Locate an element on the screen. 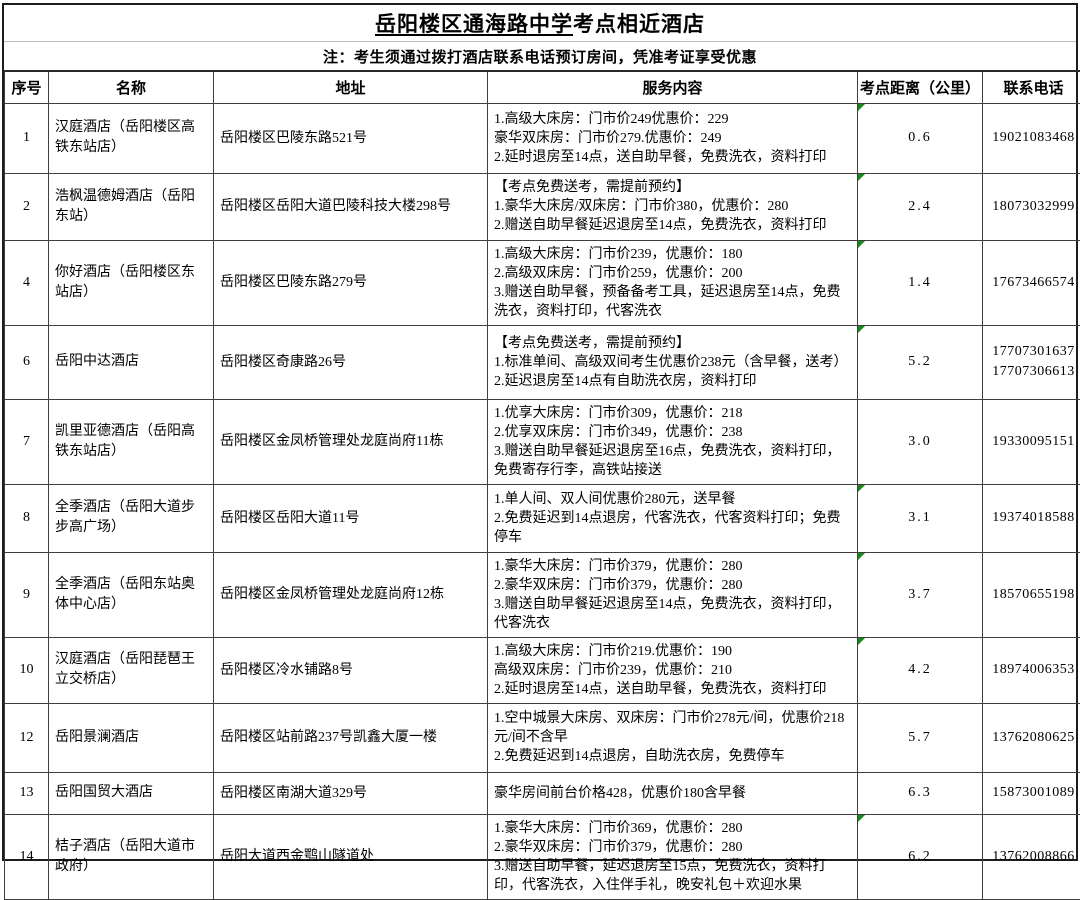  hotel-name-cell: 你好酒店（岳阳楼区东站店） is located at coordinates (131, 282).